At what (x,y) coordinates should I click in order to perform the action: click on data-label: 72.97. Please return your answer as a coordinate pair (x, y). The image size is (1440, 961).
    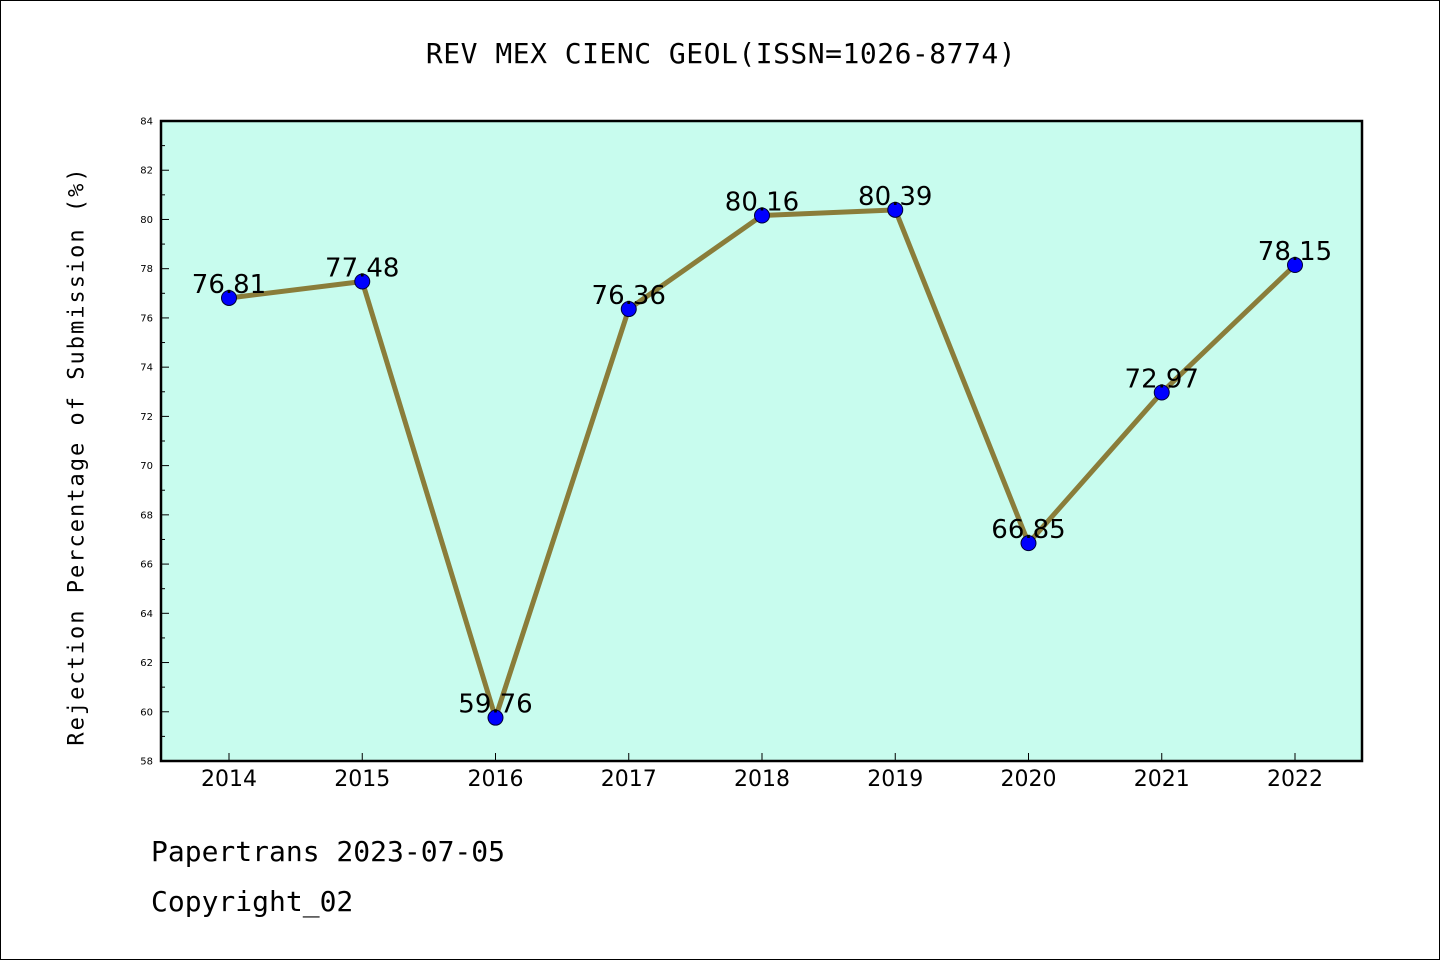
    Looking at the image, I should click on (1162, 380).